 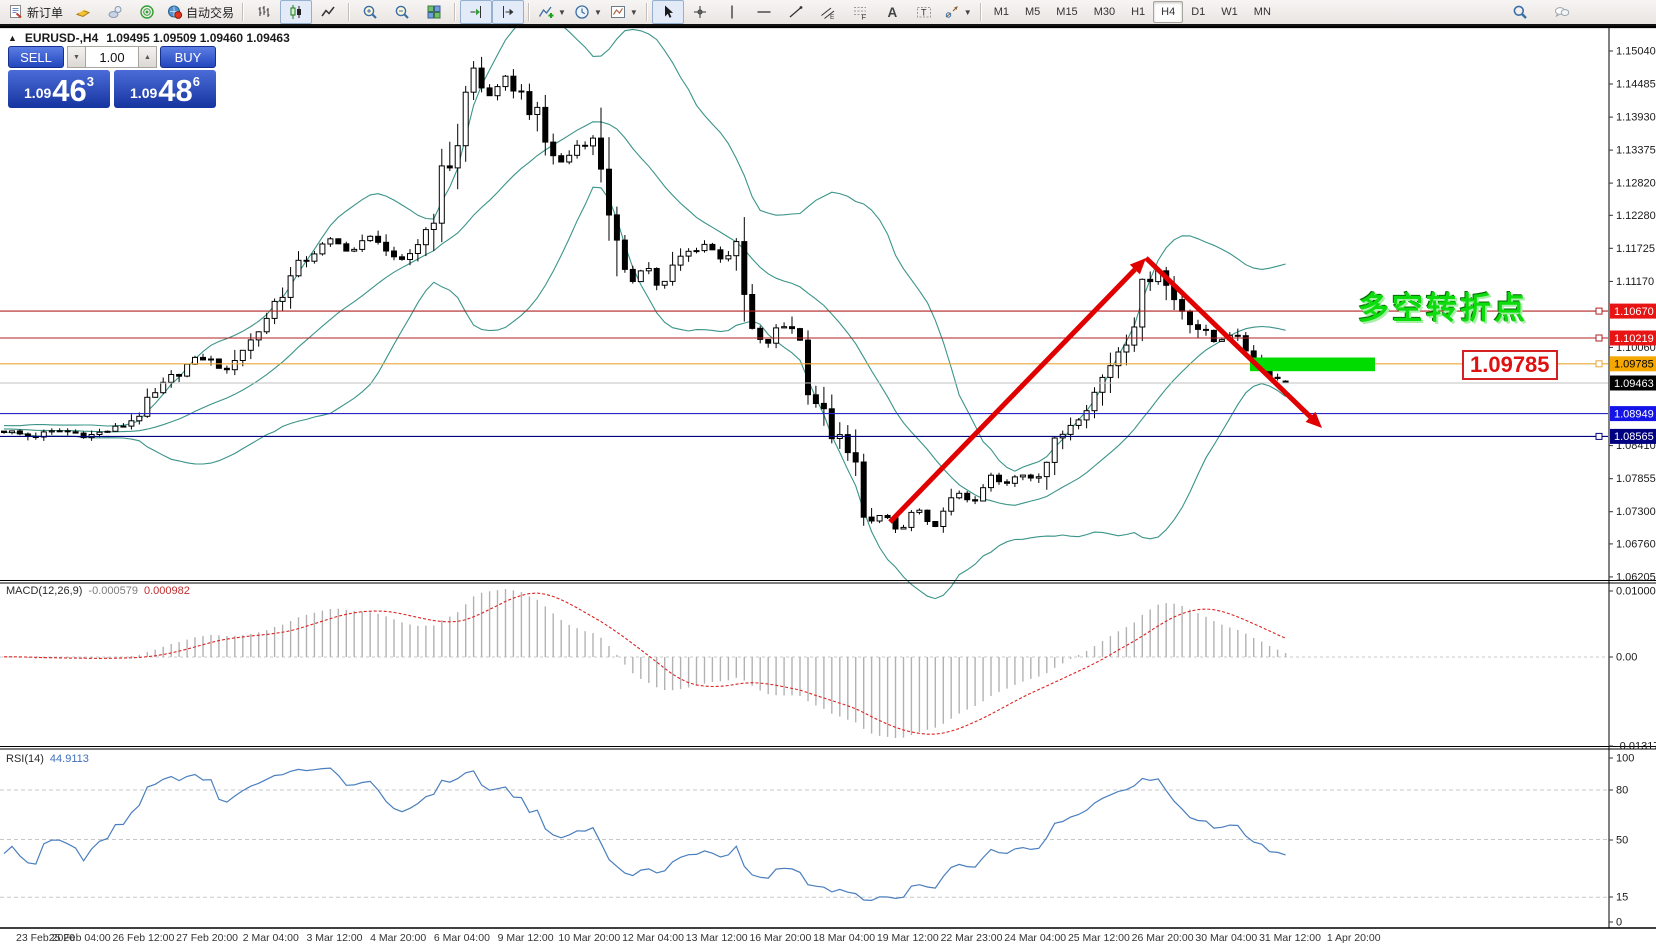 I want to click on label-icon: T, so click(x=923, y=12).